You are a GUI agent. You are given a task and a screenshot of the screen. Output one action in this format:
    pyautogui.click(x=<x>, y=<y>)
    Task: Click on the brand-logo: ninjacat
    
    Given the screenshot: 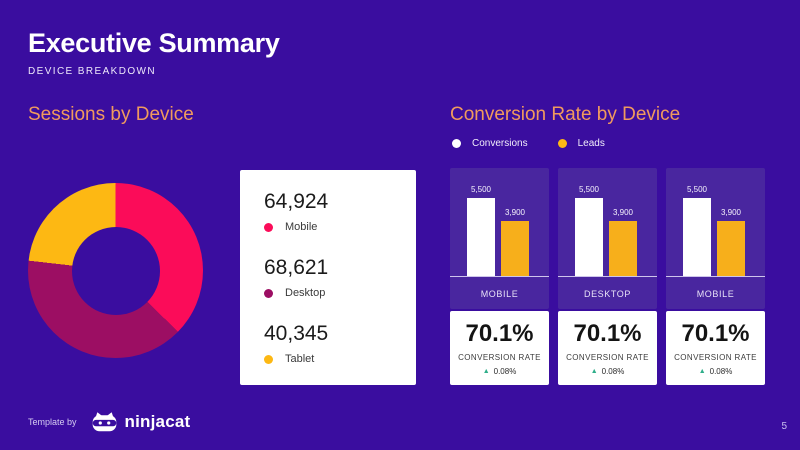 What is the action you would take?
    pyautogui.click(x=141, y=422)
    